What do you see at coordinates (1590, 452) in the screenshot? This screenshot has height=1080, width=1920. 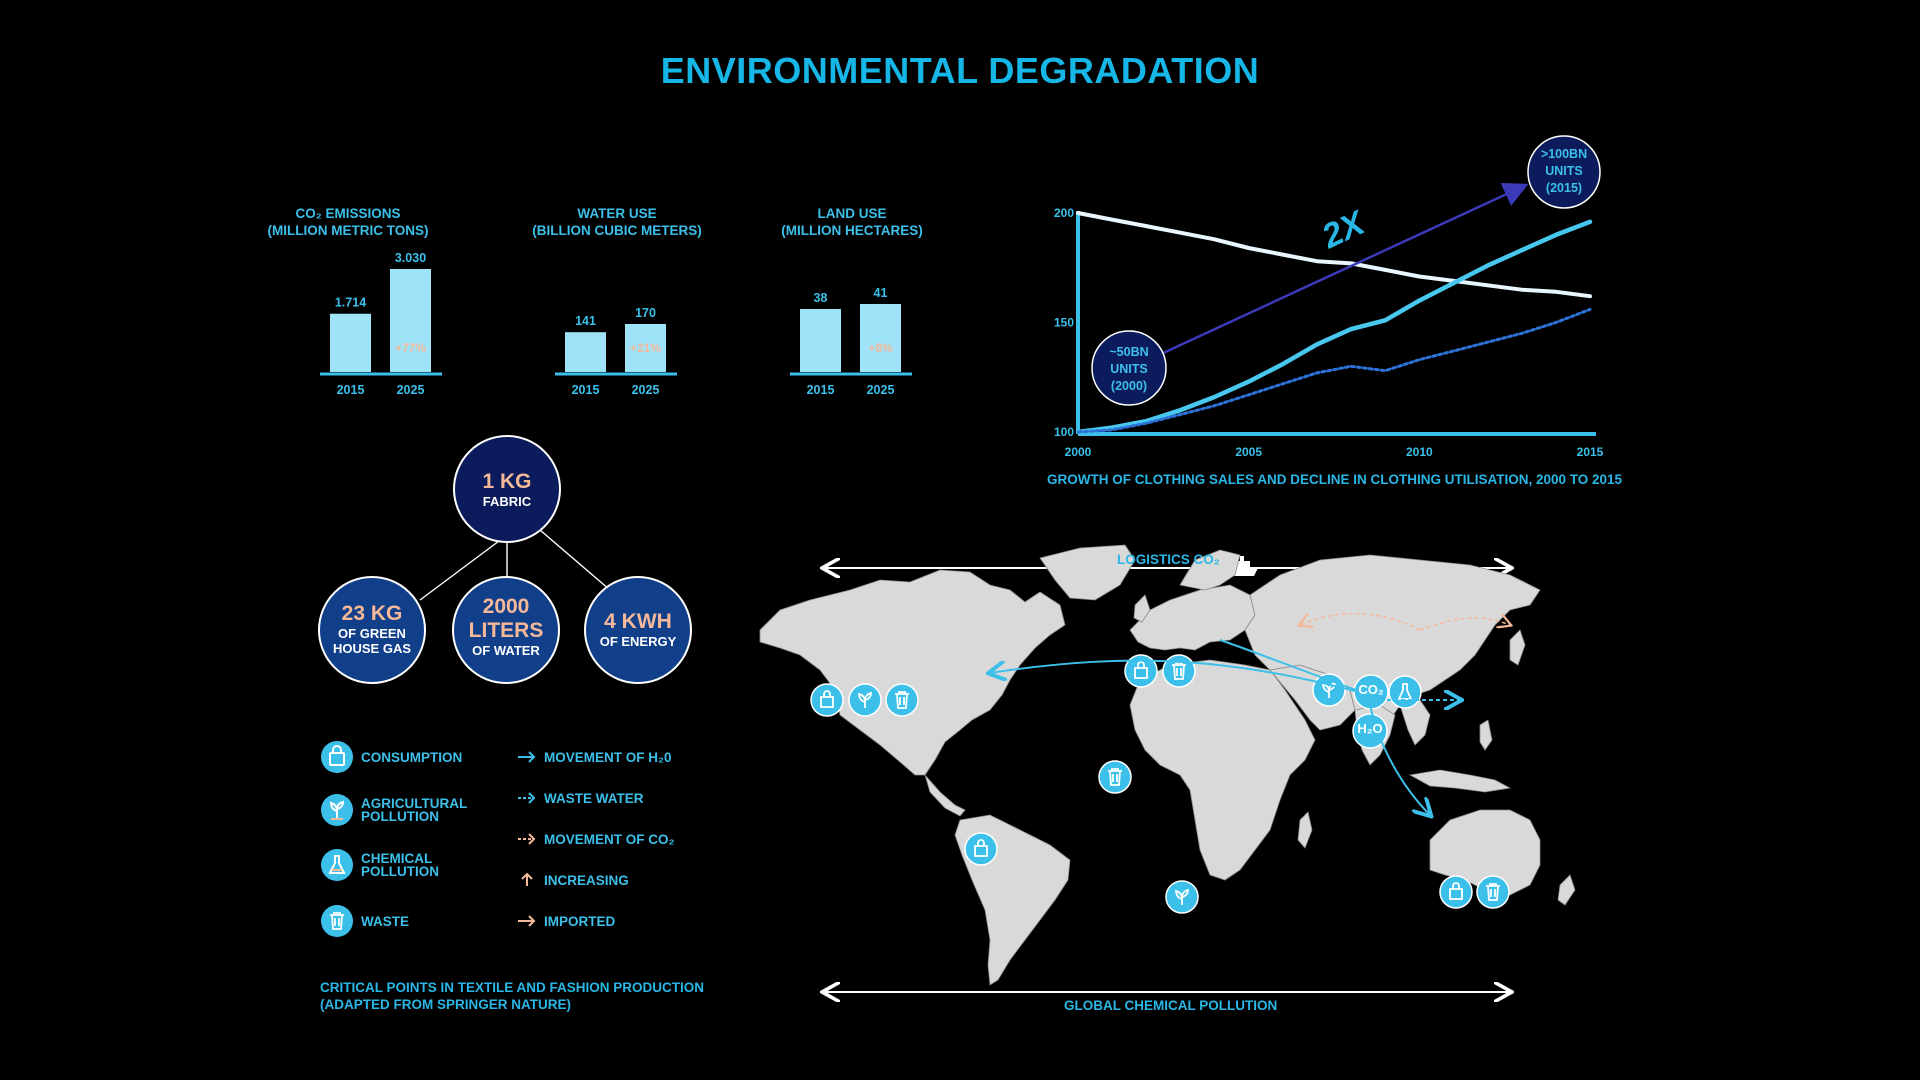 I see `x-tick-label: 2015` at bounding box center [1590, 452].